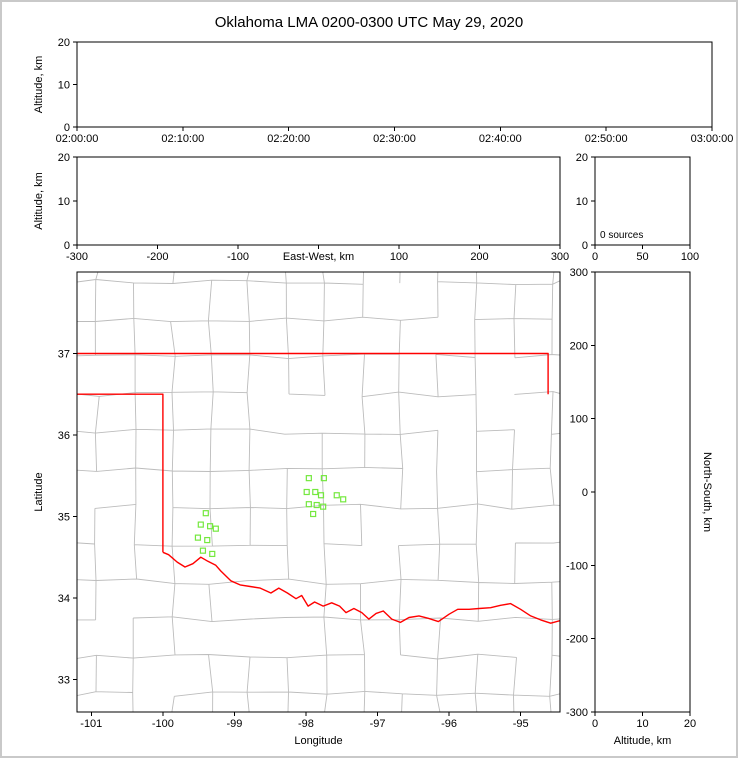 This screenshot has width=738, height=758. What do you see at coordinates (306, 724) in the screenshot?
I see `tick-label: -98` at bounding box center [306, 724].